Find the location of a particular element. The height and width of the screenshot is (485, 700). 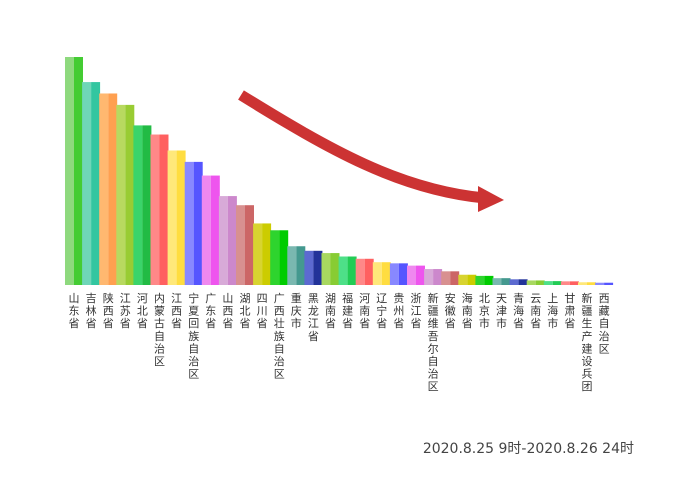

category-label: 甘肃省 is located at coordinates (569, 311).